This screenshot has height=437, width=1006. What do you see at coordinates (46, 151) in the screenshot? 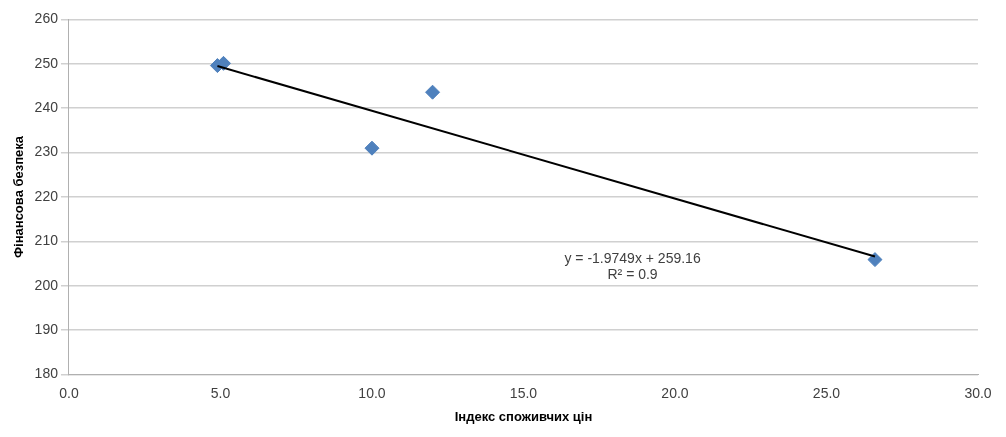
I see `y-tick-label: 230` at bounding box center [46, 151].